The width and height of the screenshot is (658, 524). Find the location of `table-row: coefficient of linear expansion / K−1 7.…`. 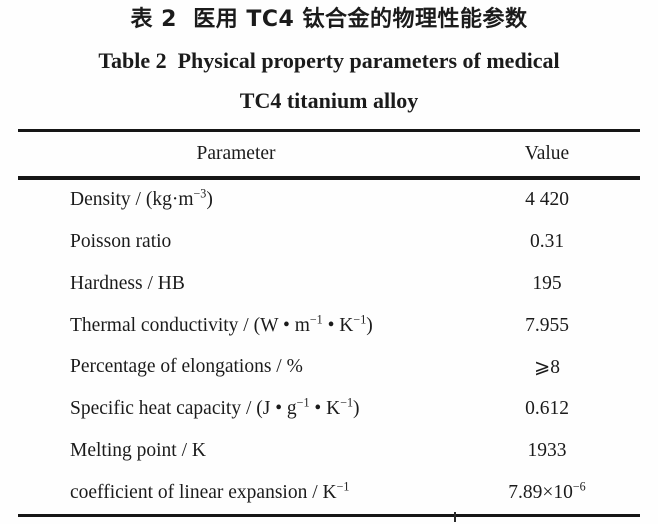

table-row: coefficient of linear expansion / K−1 7.… is located at coordinates (329, 493).